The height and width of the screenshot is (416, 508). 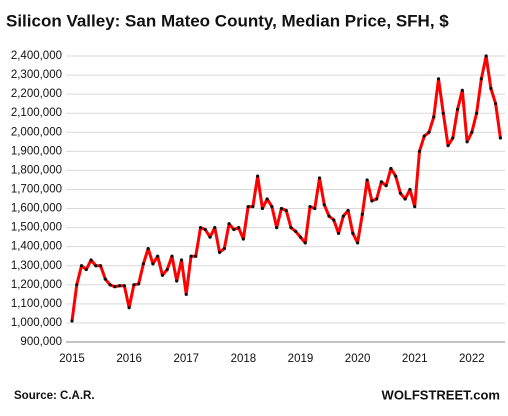 I want to click on y-tick-label: 2,000,000, so click(x=36, y=132).